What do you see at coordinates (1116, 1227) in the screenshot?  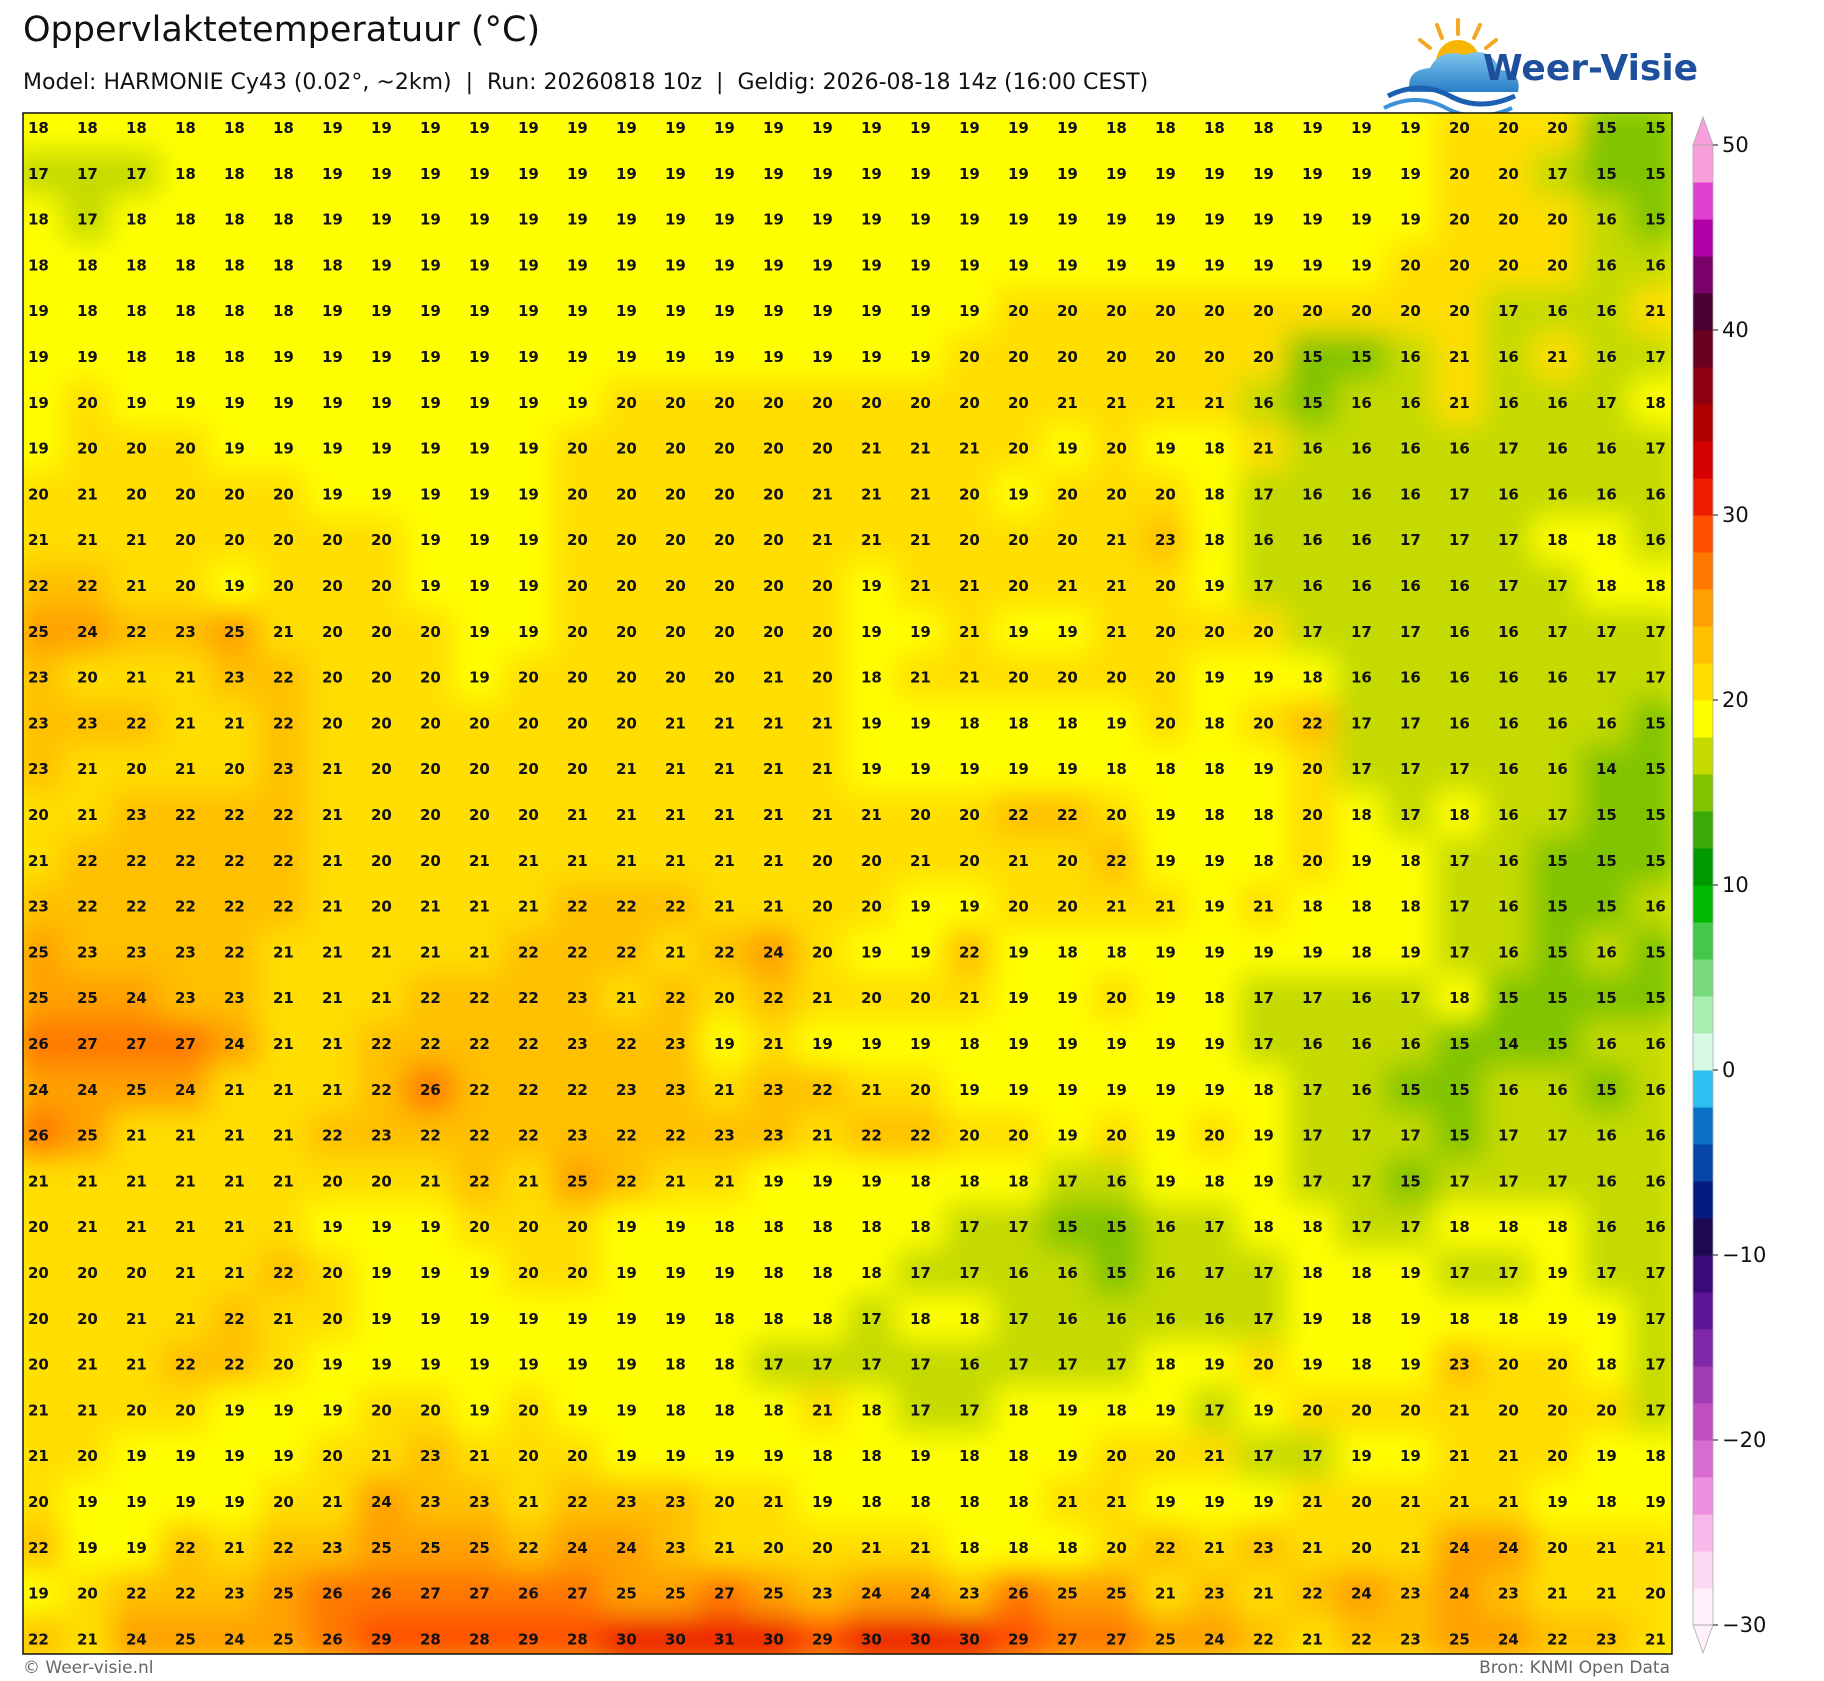 I see `temperature-label: 15` at bounding box center [1116, 1227].